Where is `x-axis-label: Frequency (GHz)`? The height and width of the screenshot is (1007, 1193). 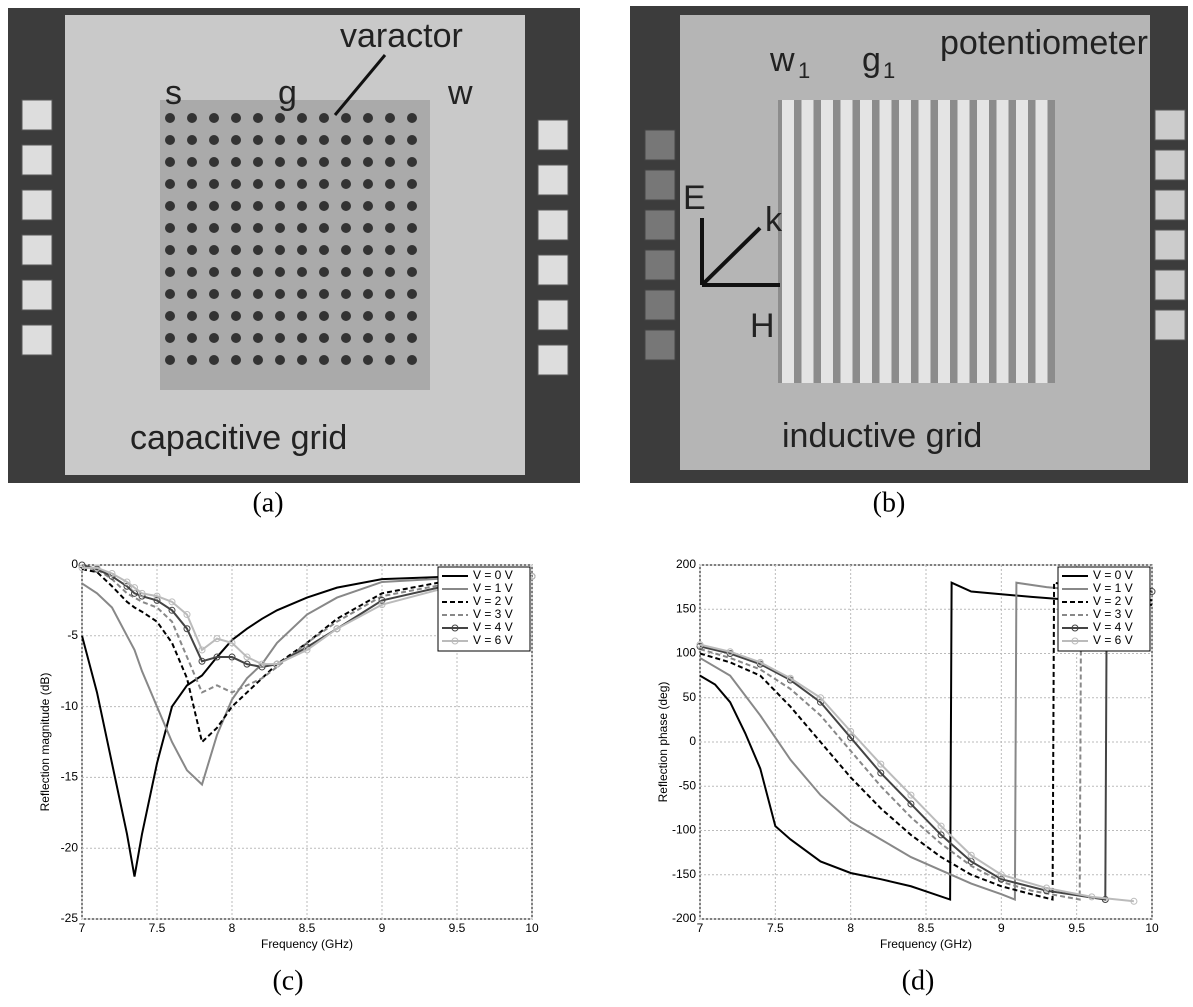
x-axis-label: Frequency (GHz) is located at coordinates (926, 944).